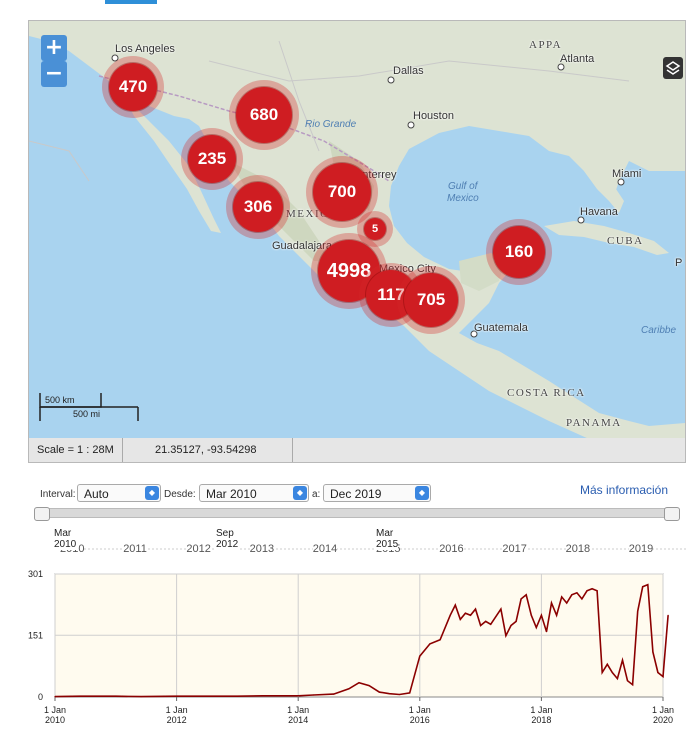 This screenshot has width=700, height=749. I want to click on cluster-count: 680, so click(264, 115).